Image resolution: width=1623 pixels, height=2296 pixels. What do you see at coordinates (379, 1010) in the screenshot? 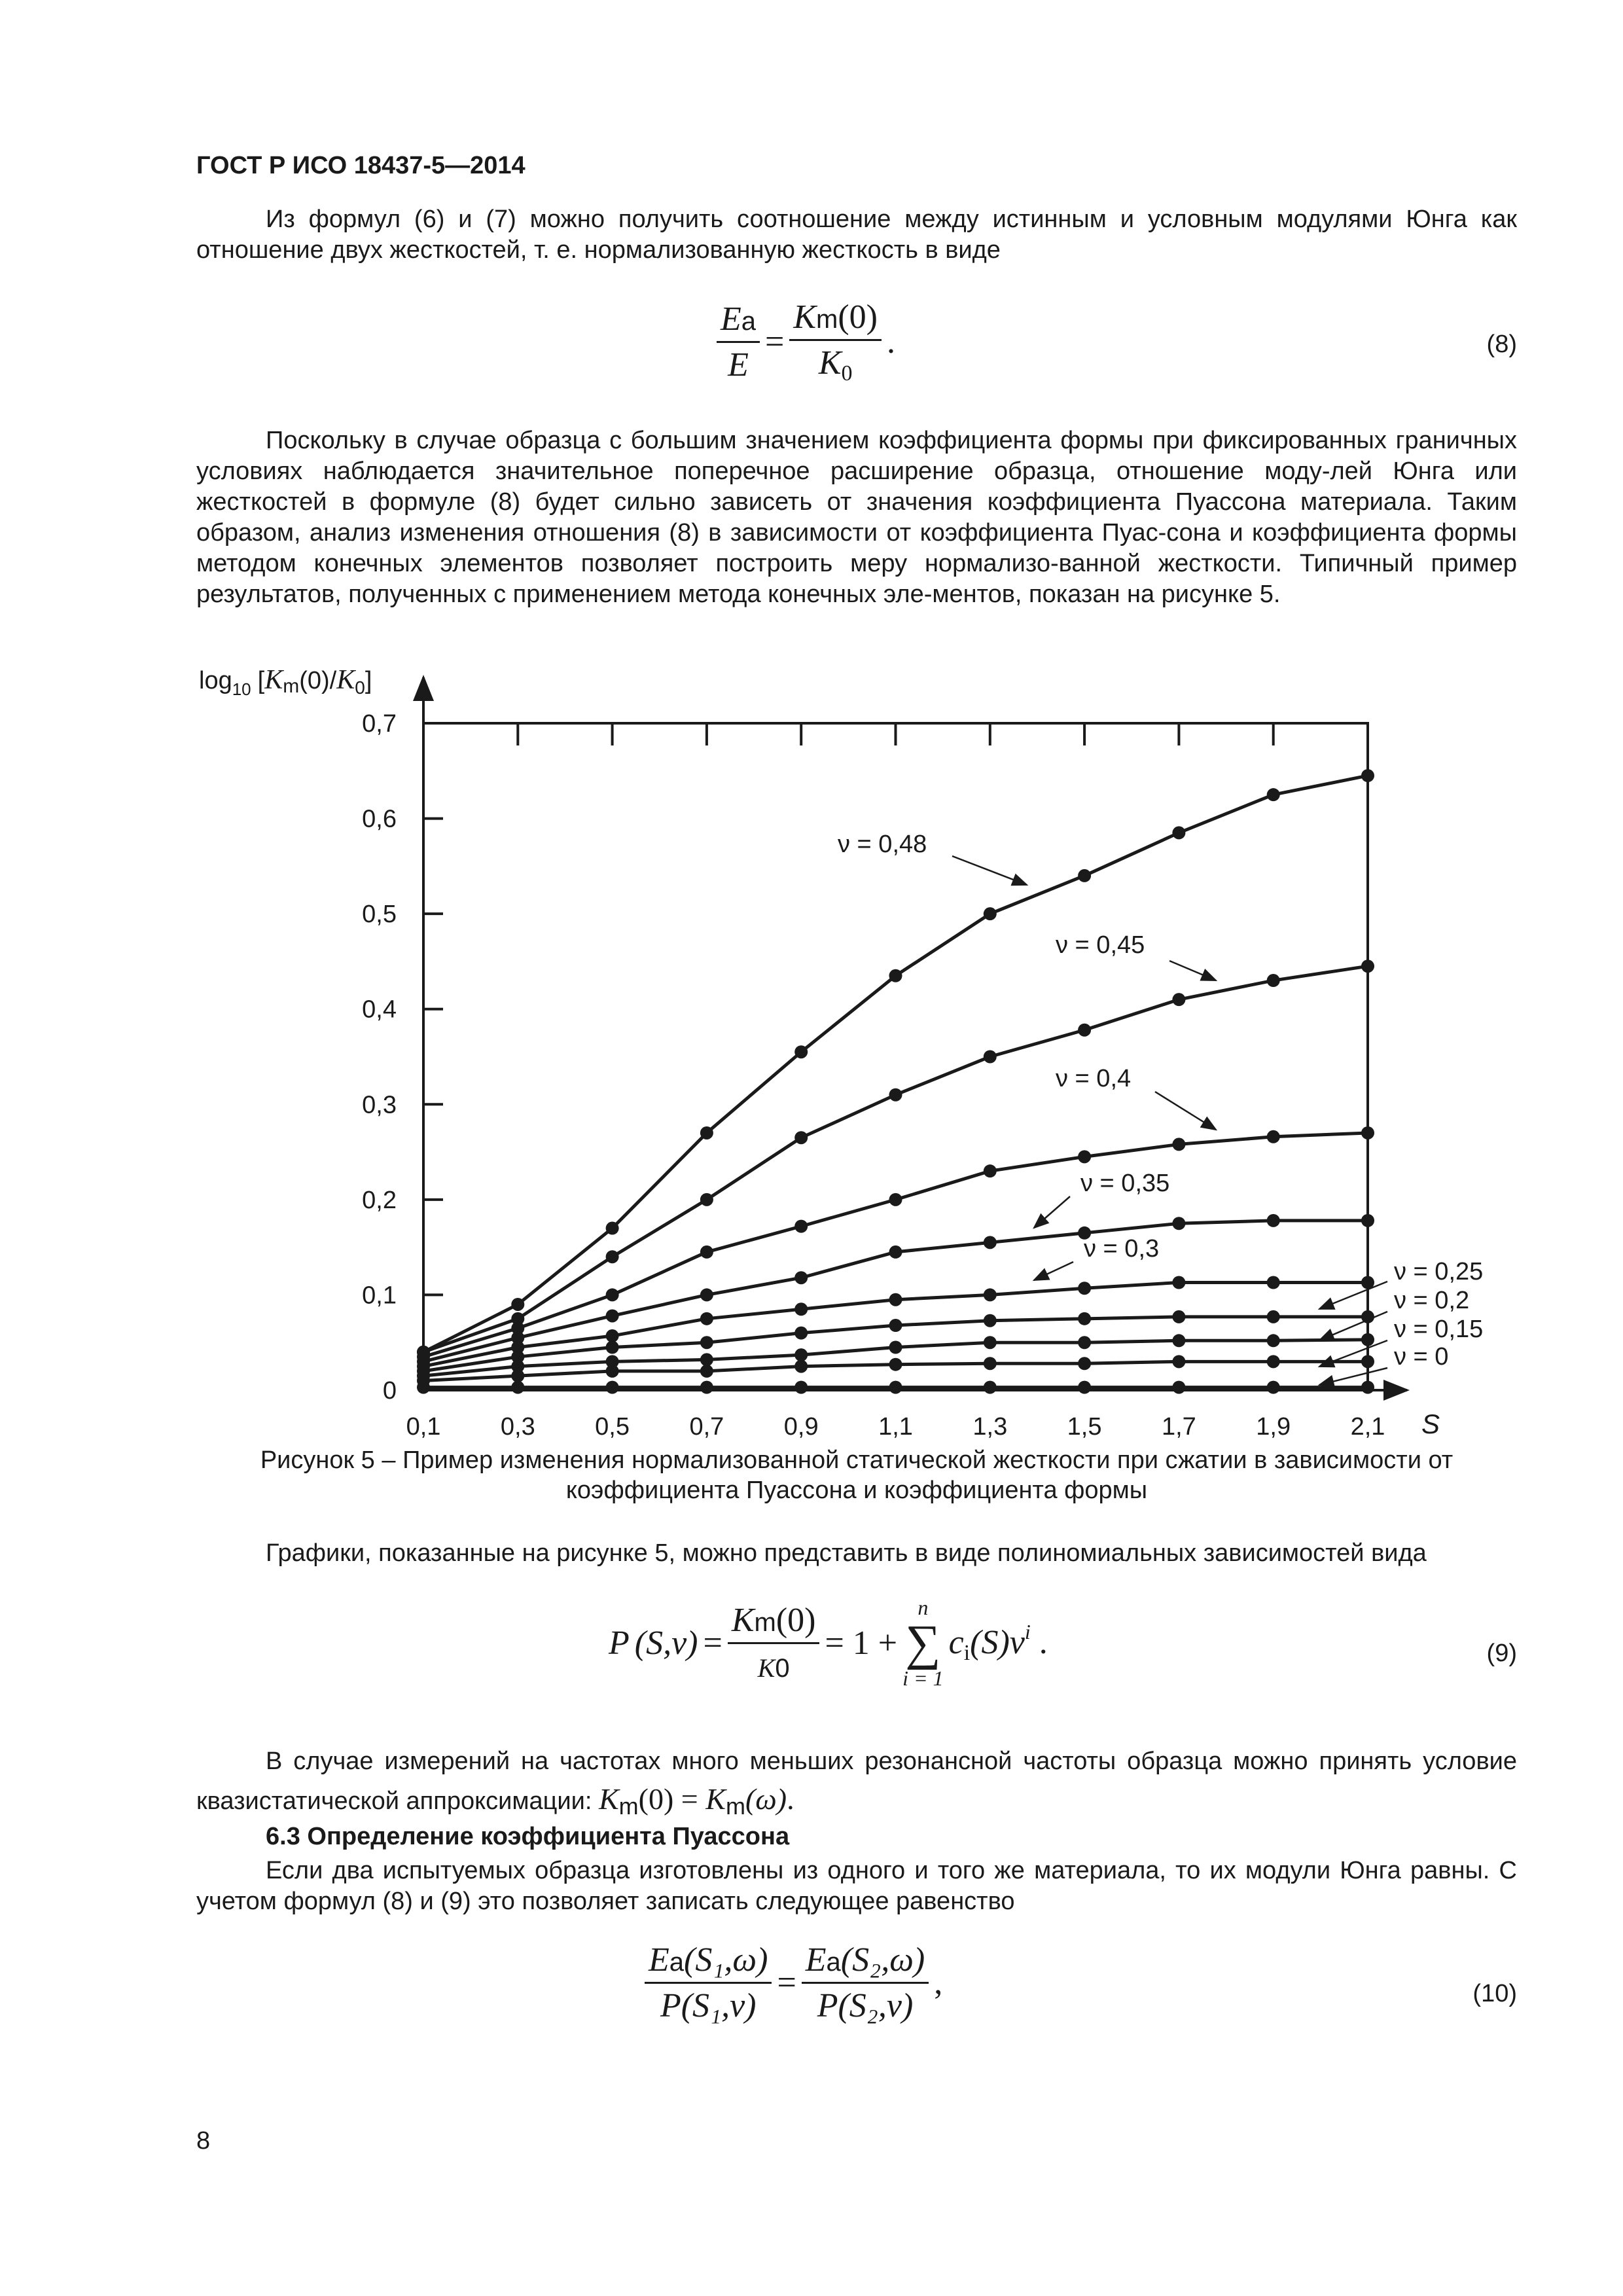
I see `y-tick-label: 0,4` at bounding box center [379, 1010].